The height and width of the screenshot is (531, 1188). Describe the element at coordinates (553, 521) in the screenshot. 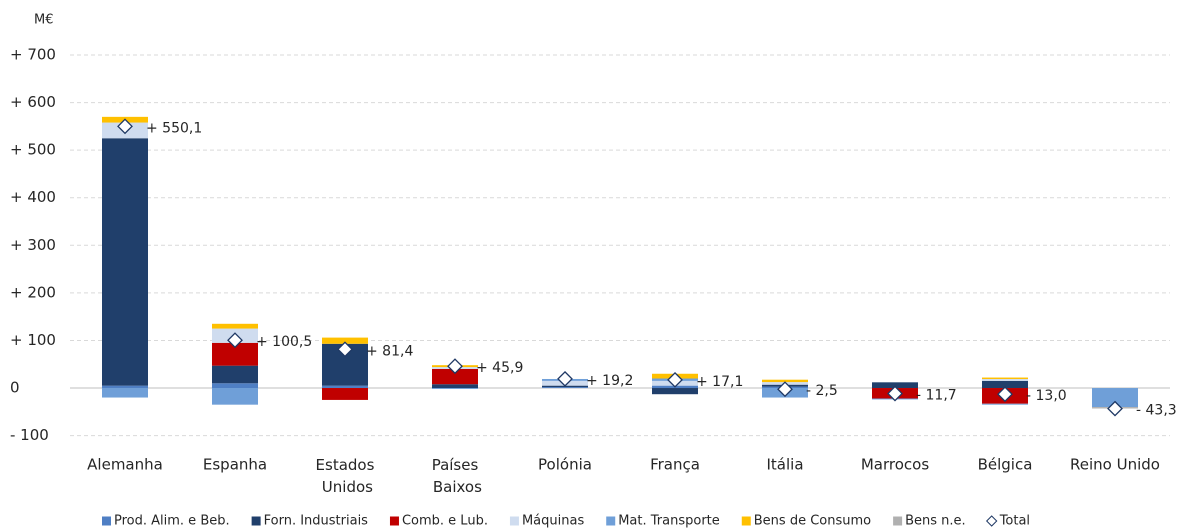

I see `legend-label: Máquinas` at that location.